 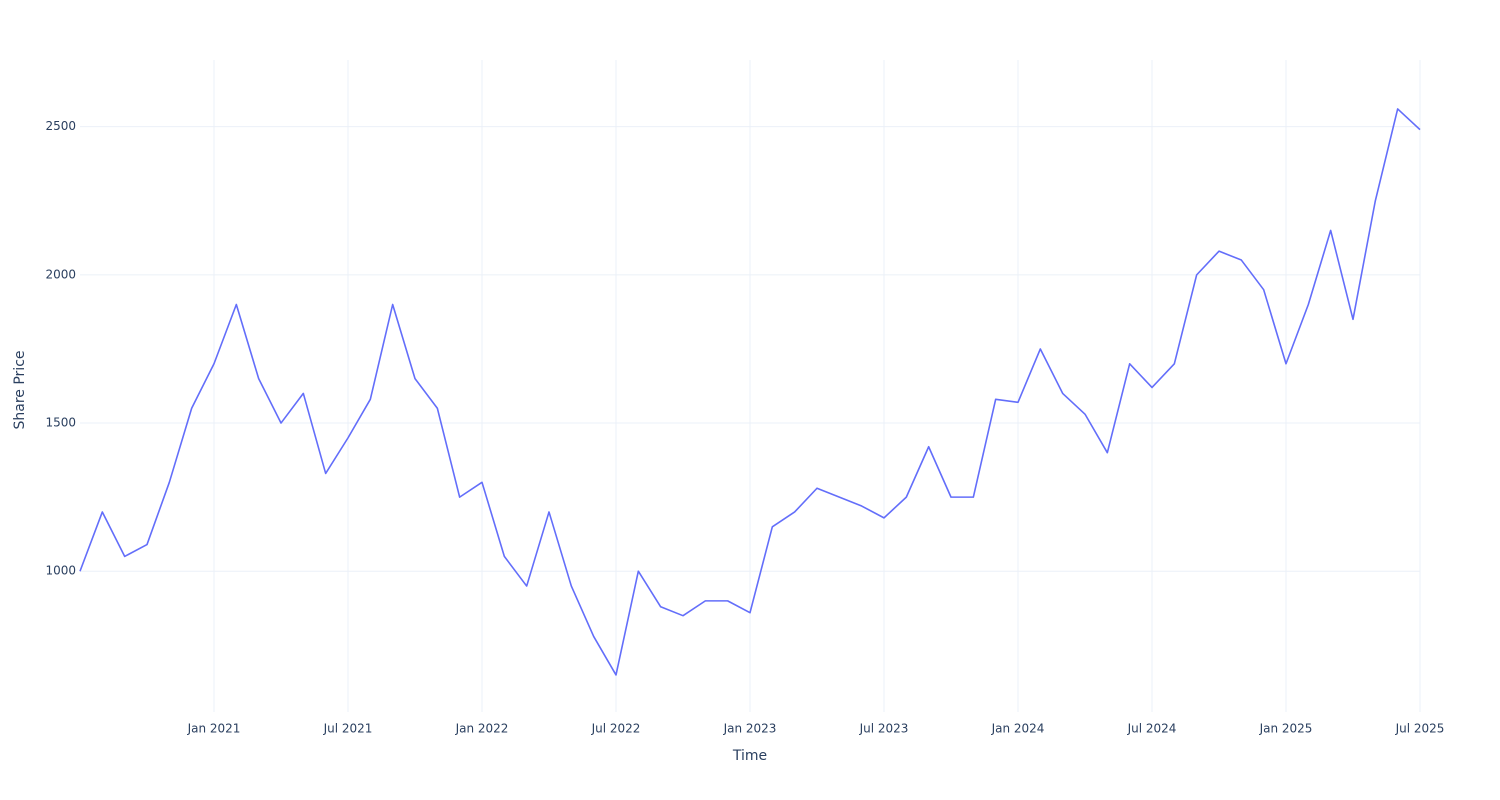 I want to click on x-axis-title: Time, so click(x=749, y=756).